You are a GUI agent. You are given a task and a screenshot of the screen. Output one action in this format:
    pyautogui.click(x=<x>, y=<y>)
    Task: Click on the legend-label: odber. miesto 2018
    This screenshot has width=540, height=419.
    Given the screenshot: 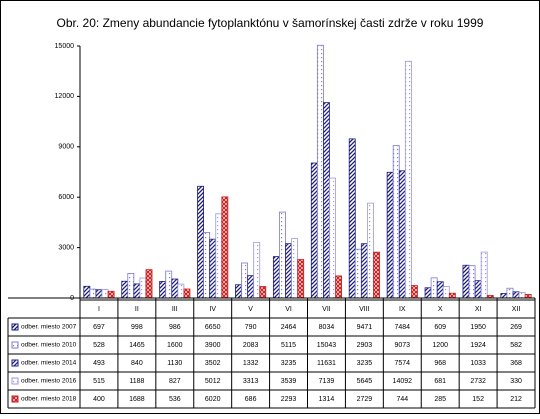 What is the action you would take?
    pyautogui.click(x=49, y=399)
    